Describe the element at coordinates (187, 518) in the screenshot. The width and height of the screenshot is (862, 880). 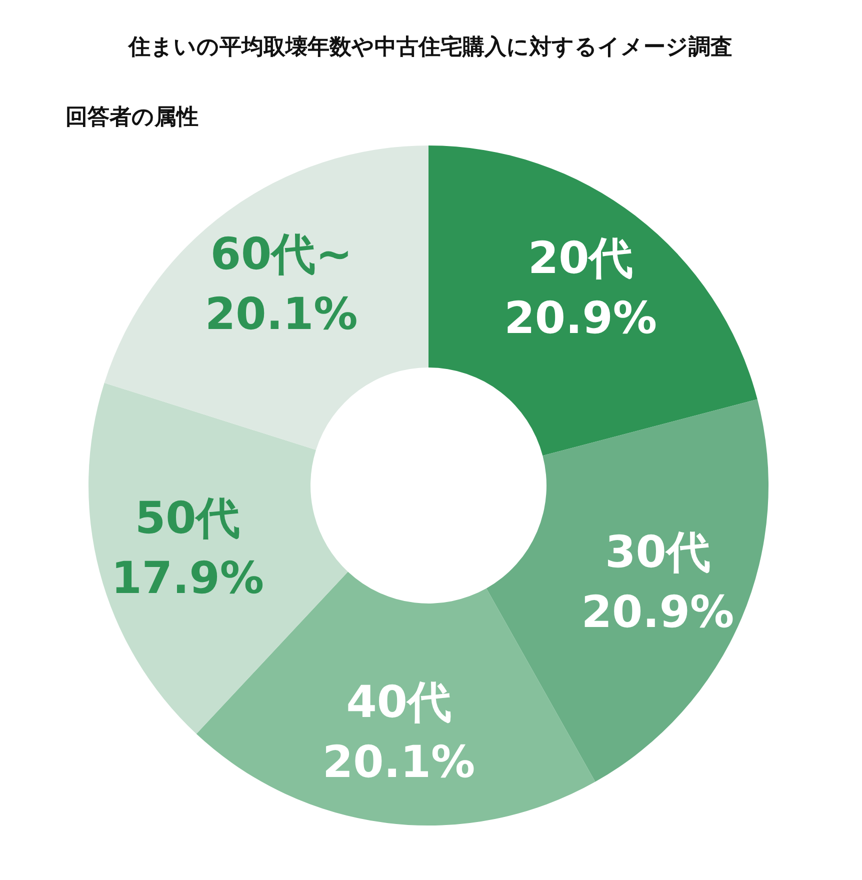
I see `slice-label: 50代` at that location.